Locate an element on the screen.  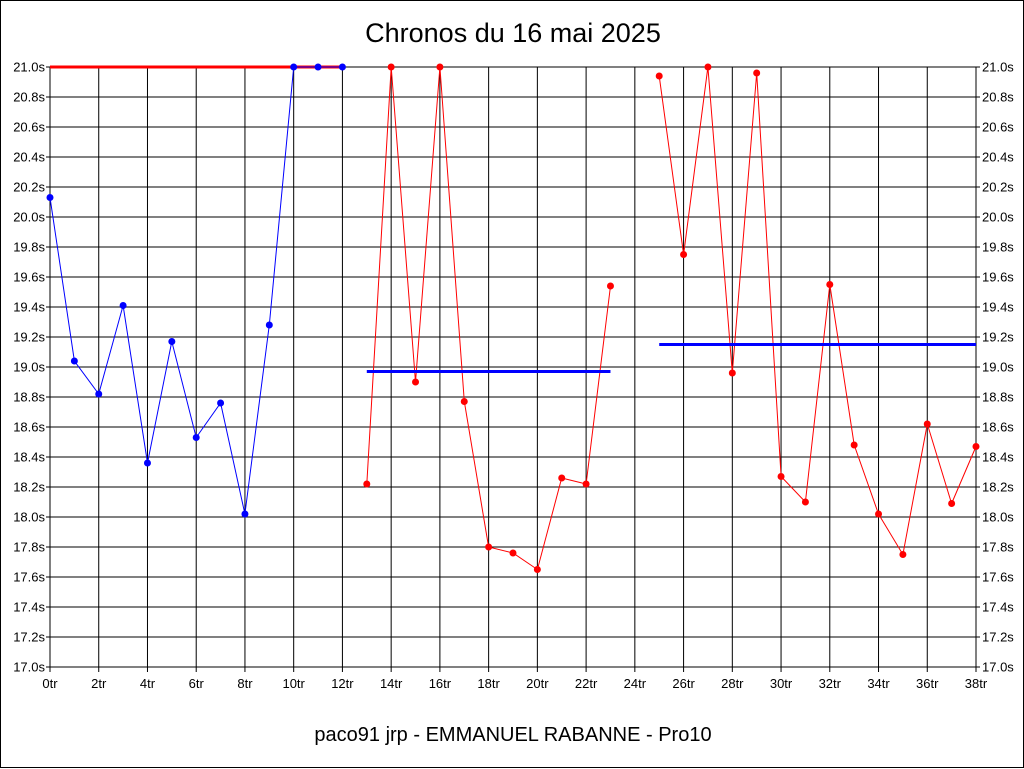
y-tick-label-left: 17.2s is located at coordinates (29, 637).